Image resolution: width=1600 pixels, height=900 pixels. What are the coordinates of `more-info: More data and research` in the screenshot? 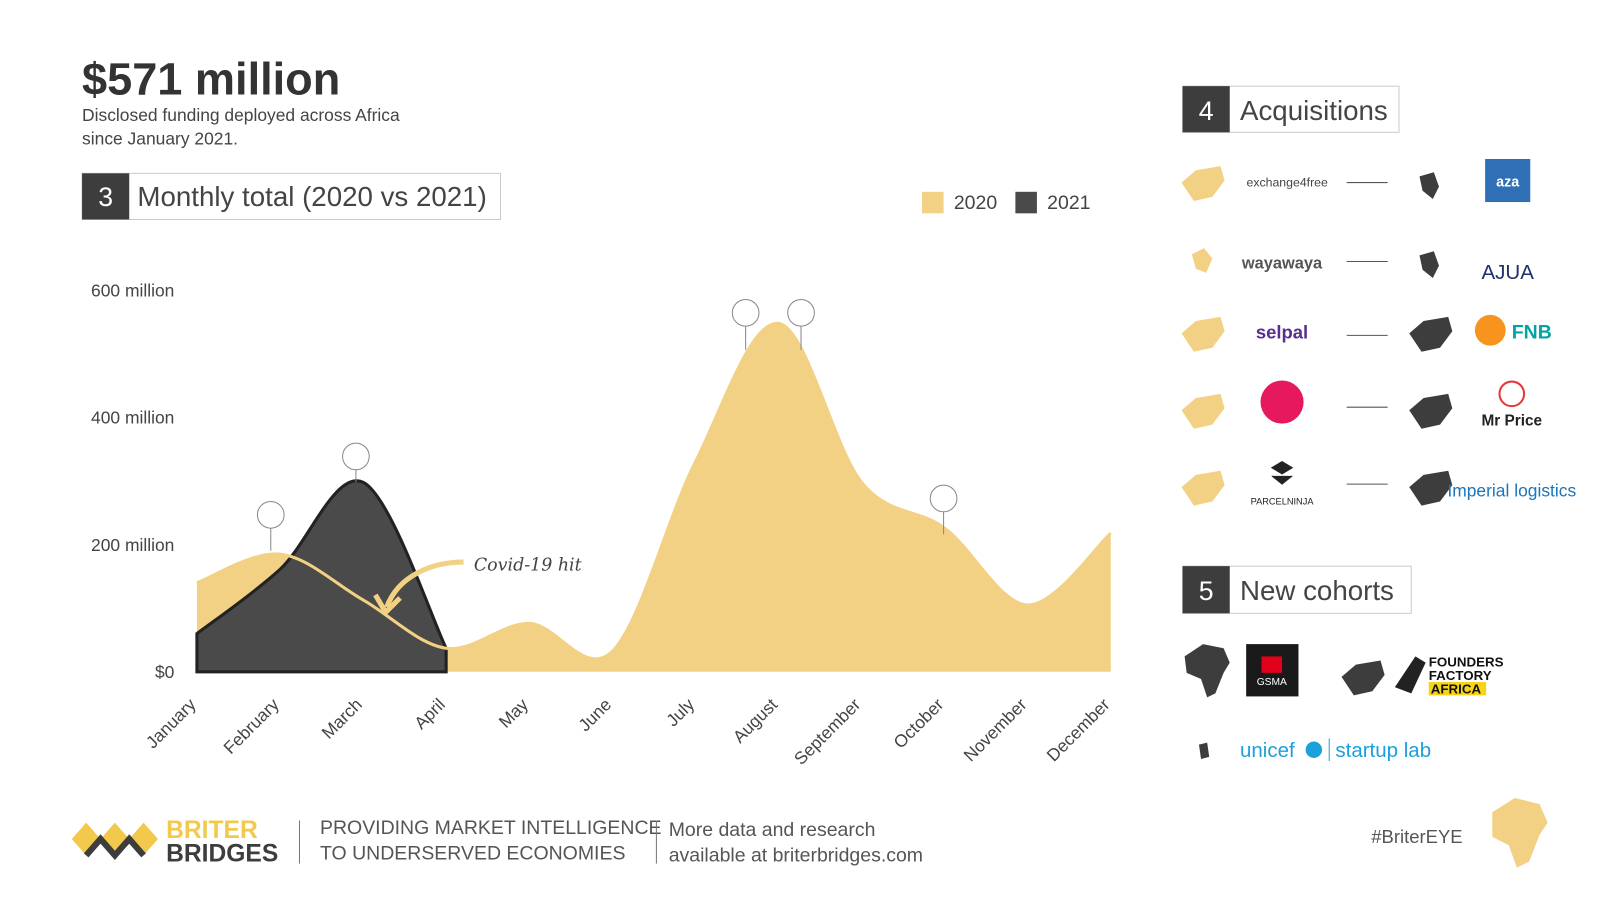 It's located at (772, 830).